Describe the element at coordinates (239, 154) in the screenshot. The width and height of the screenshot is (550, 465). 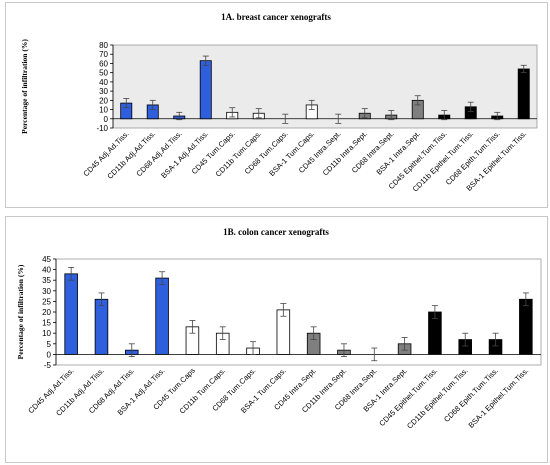
I see `x-tick-label: CD11b Tum.Caps.` at that location.